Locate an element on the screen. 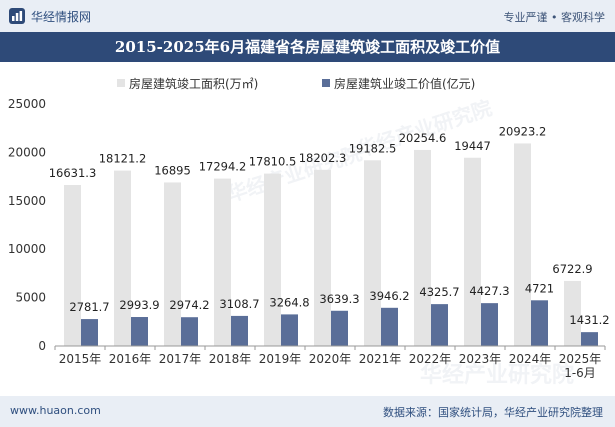  legend: 房屋建筑竣工面积(万㎡) 房屋建筑业竣工价值(亿元) is located at coordinates (296, 83).